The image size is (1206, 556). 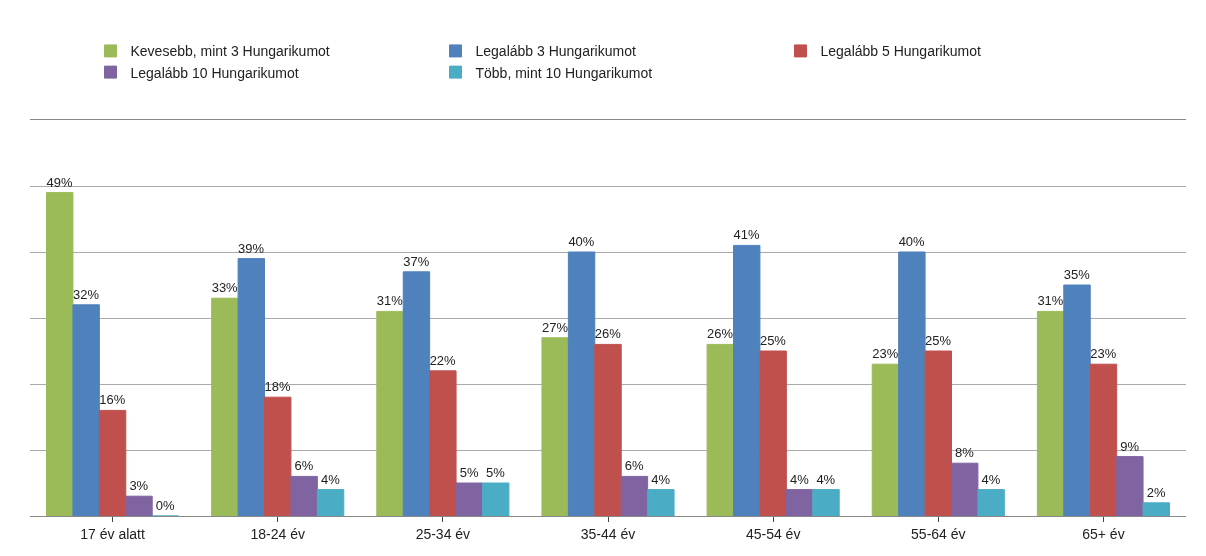 What do you see at coordinates (112, 400) in the screenshot?
I see `data-label: 16%` at bounding box center [112, 400].